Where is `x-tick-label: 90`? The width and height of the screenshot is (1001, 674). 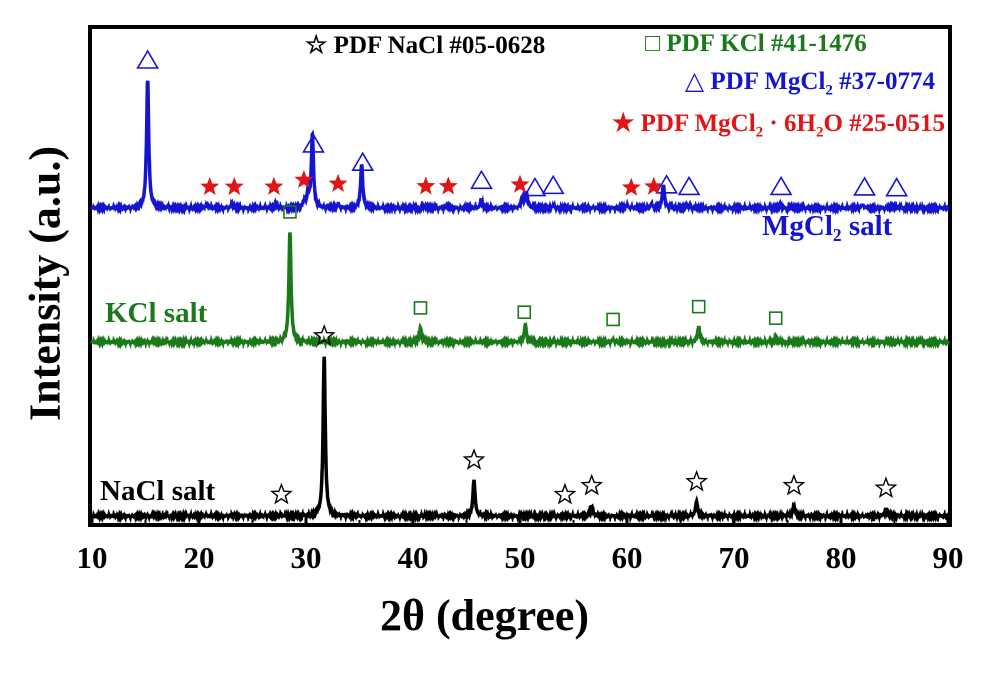
x-tick-label: 90 is located at coordinates (948, 557).